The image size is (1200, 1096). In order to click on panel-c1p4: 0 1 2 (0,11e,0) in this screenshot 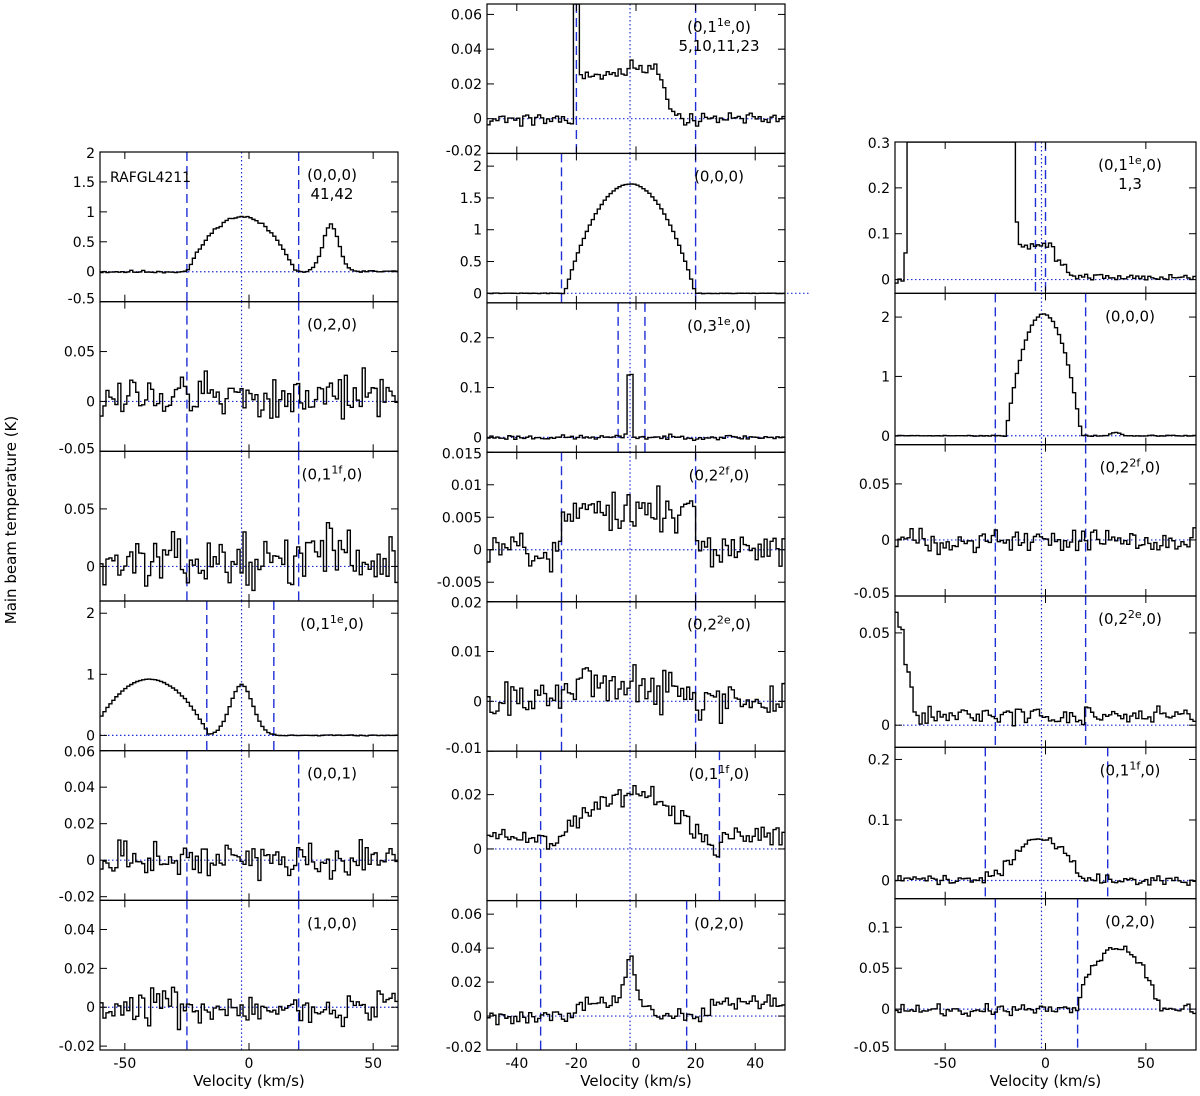, I will do `click(242, 676)`.